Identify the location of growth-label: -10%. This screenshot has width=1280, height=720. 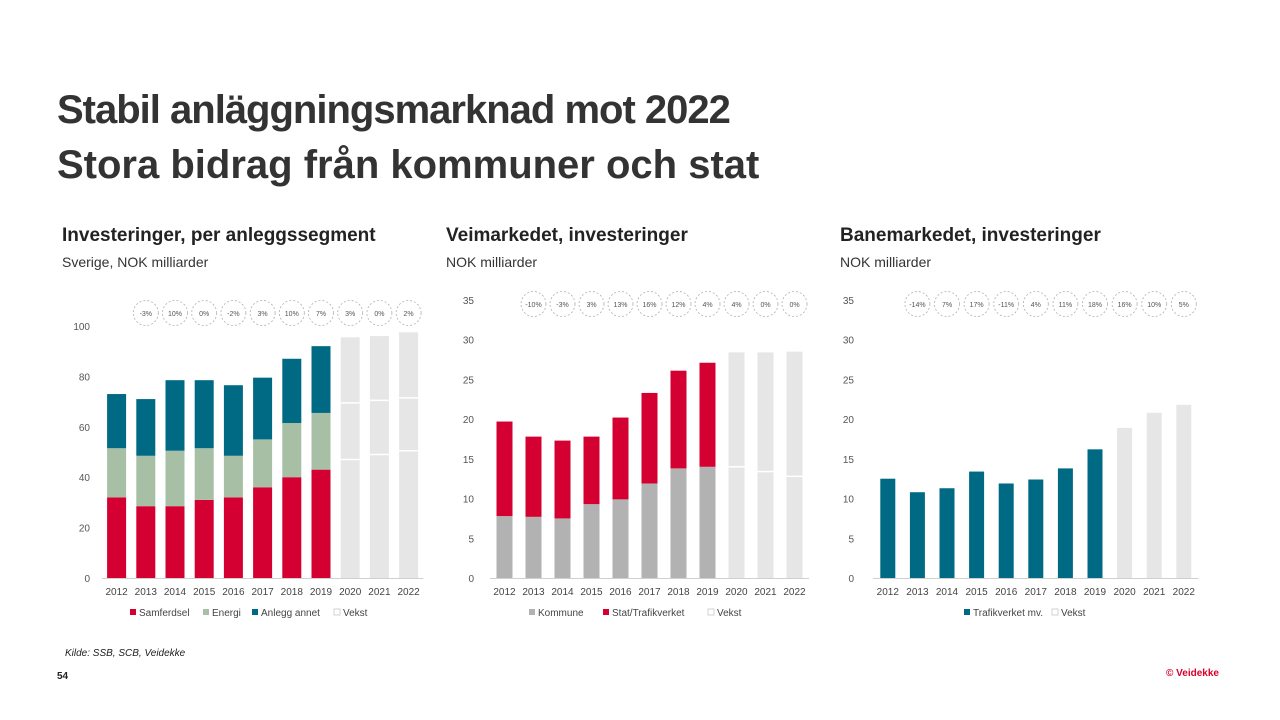
(533, 305).